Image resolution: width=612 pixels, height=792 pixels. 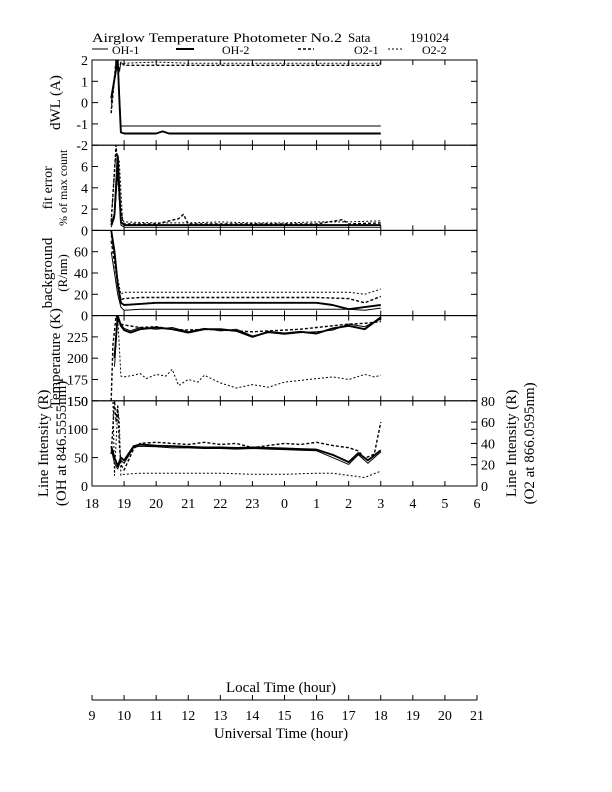 I want to click on local-time-tick-label: 0, so click(x=284, y=504).